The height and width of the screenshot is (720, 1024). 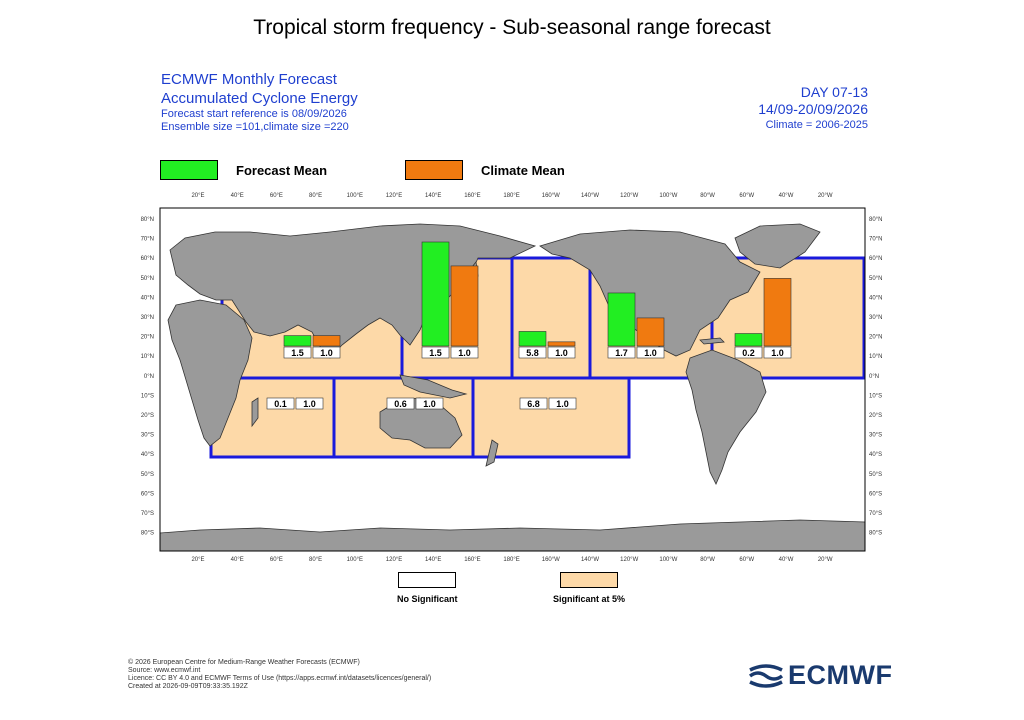 I want to click on land-caribbean, so click(x=712, y=341).